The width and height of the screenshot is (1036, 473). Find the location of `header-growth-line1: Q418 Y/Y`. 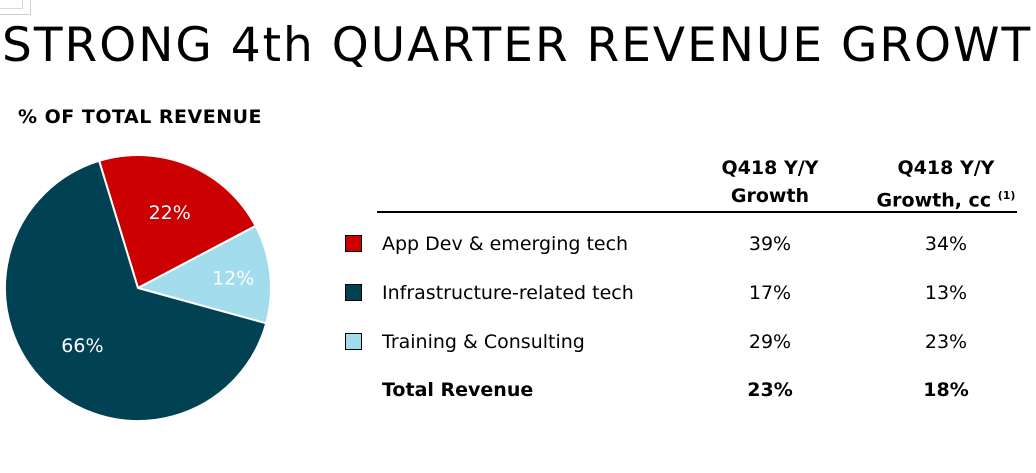

header-growth-line1: Q418 Y/Y is located at coordinates (770, 168).